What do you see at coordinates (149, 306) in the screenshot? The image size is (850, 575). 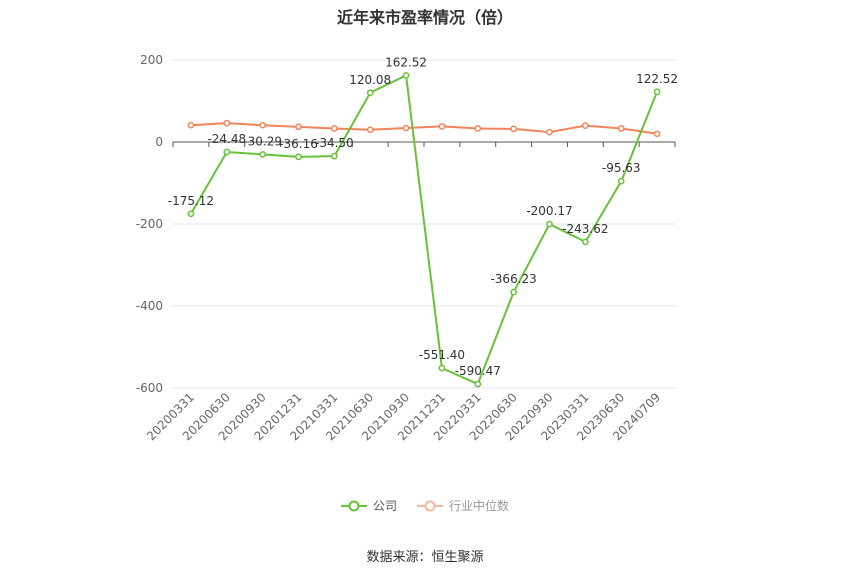 I see `y-tick-label: -400` at bounding box center [149, 306].